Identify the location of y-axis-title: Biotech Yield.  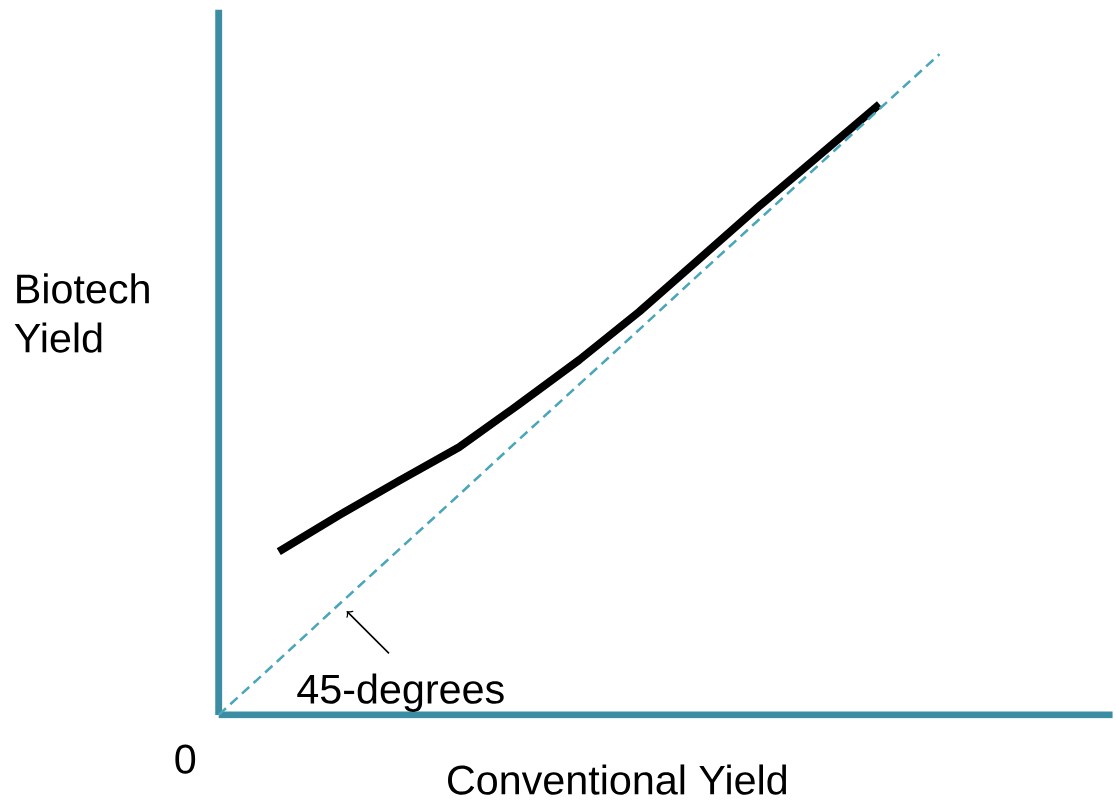
(81, 313).